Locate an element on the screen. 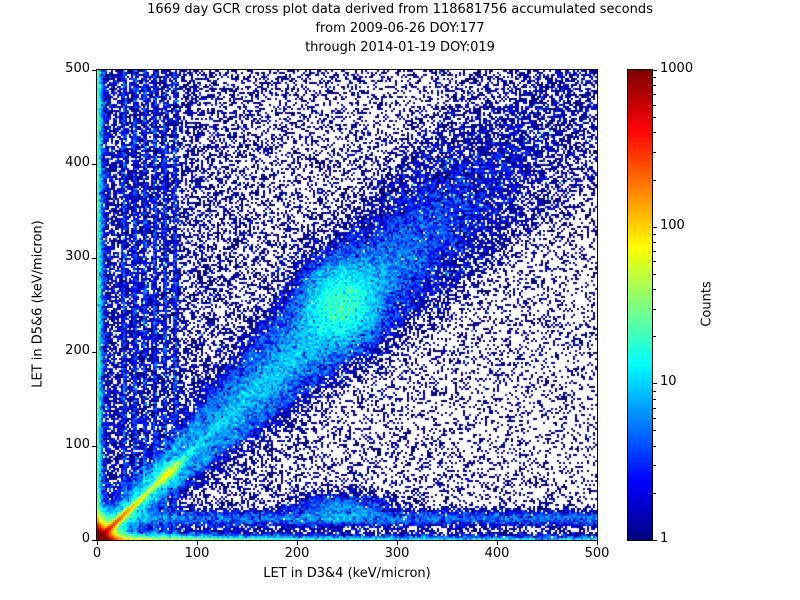 This screenshot has width=800, height=600. x-tick-label: 300 is located at coordinates (397, 553).